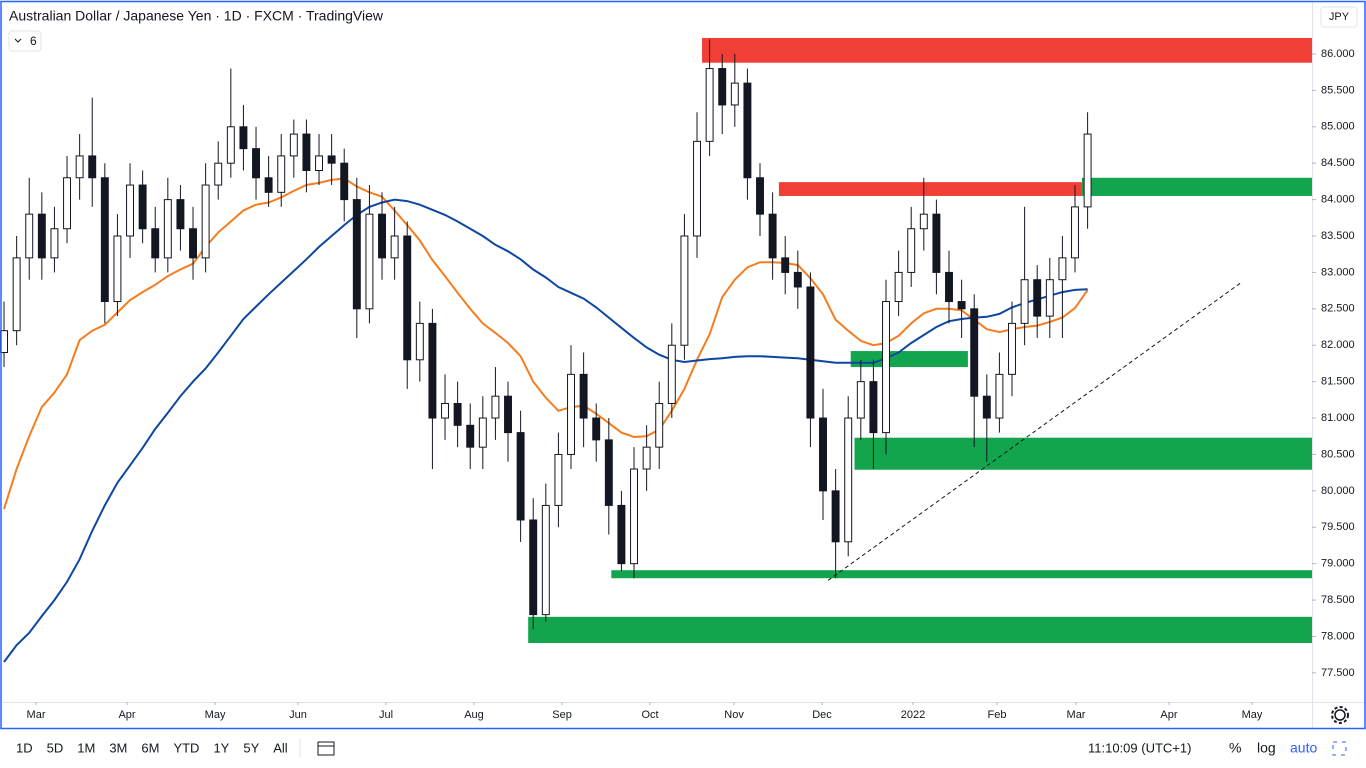 The height and width of the screenshot is (768, 1366). I want to click on currency-label: JPY, so click(1339, 17).